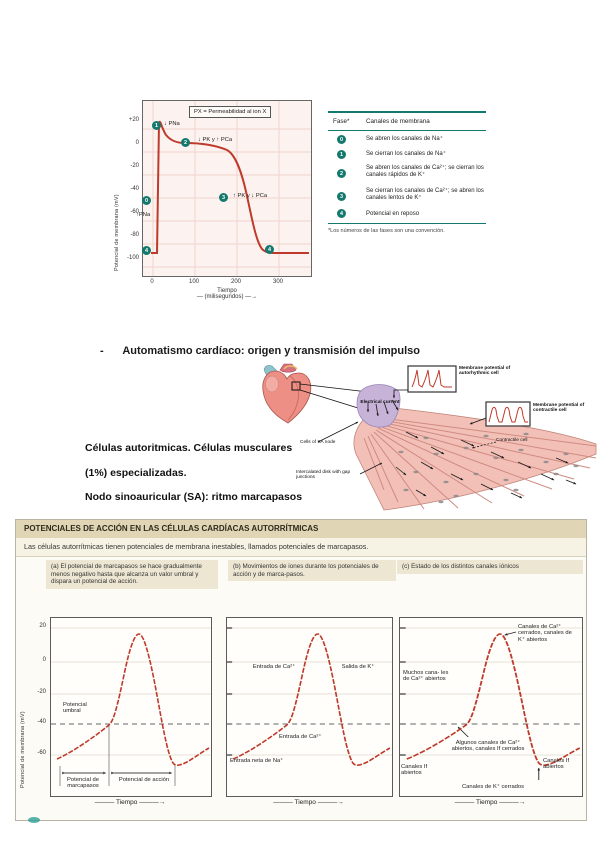 This screenshot has width=600, height=848. What do you see at coordinates (371, 468) in the screenshot?
I see `intercalated-leader` at bounding box center [371, 468].